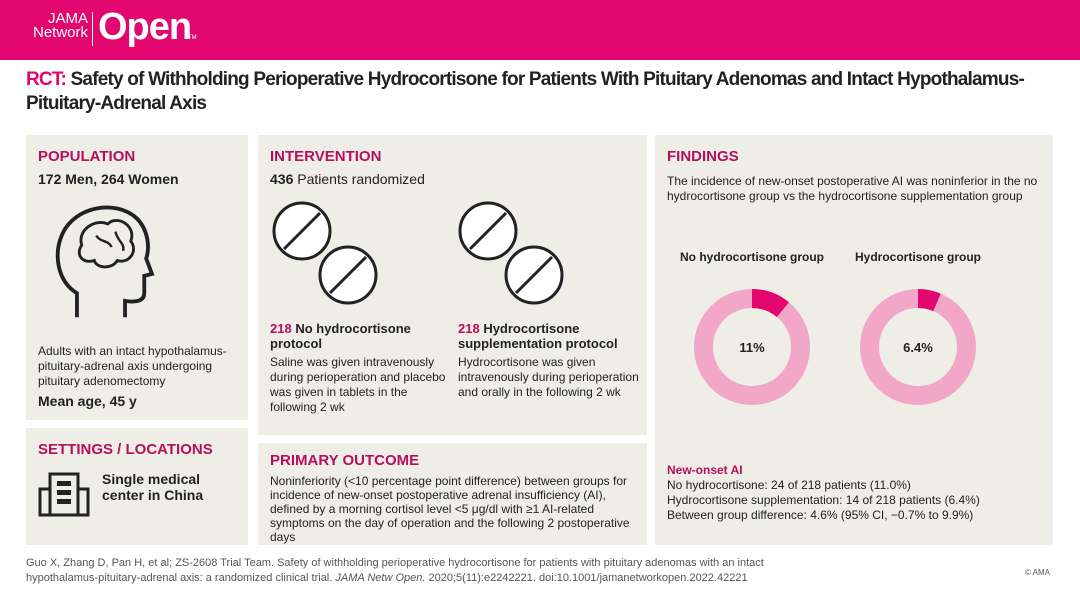 This screenshot has height=591, width=1080. Describe the element at coordinates (326, 156) in the screenshot. I see `intervention-heading: INTERVENTION` at that location.